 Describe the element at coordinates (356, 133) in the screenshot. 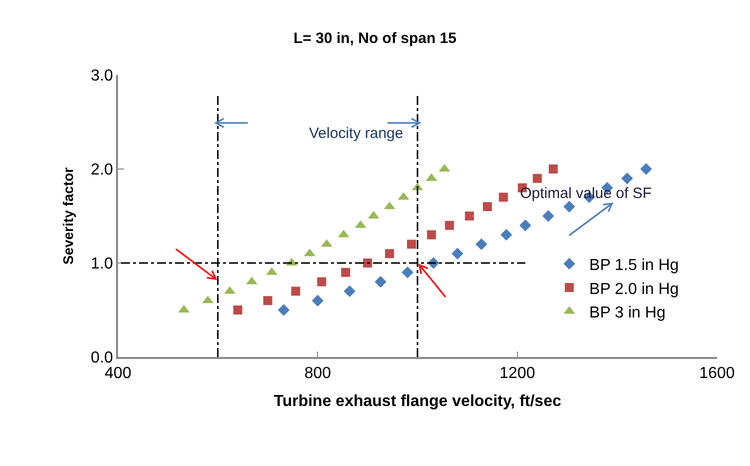

I see `annotation: Velocity range` at that location.